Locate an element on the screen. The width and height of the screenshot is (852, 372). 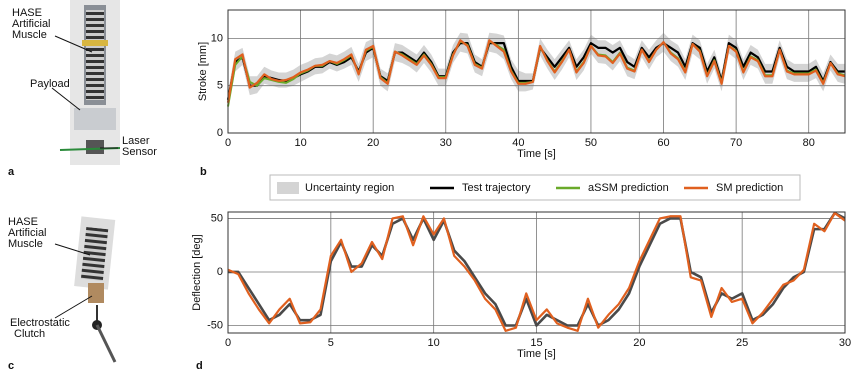
y-tick-label: -50 is located at coordinates (215, 325).